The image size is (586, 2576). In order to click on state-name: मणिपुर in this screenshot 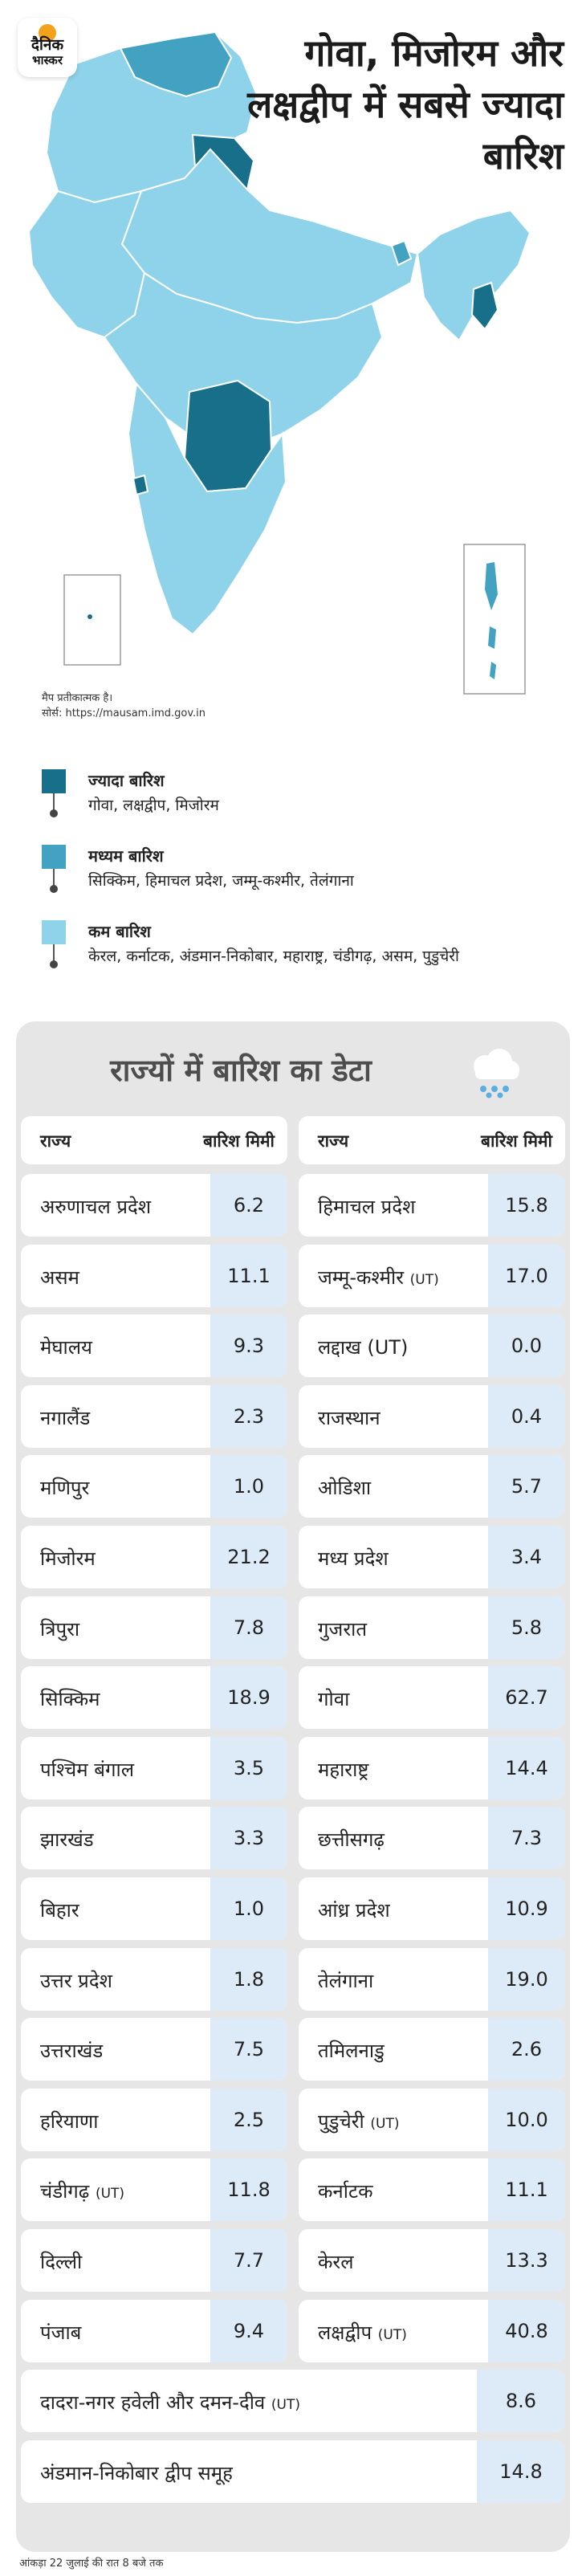, I will do `click(65, 1487)`.